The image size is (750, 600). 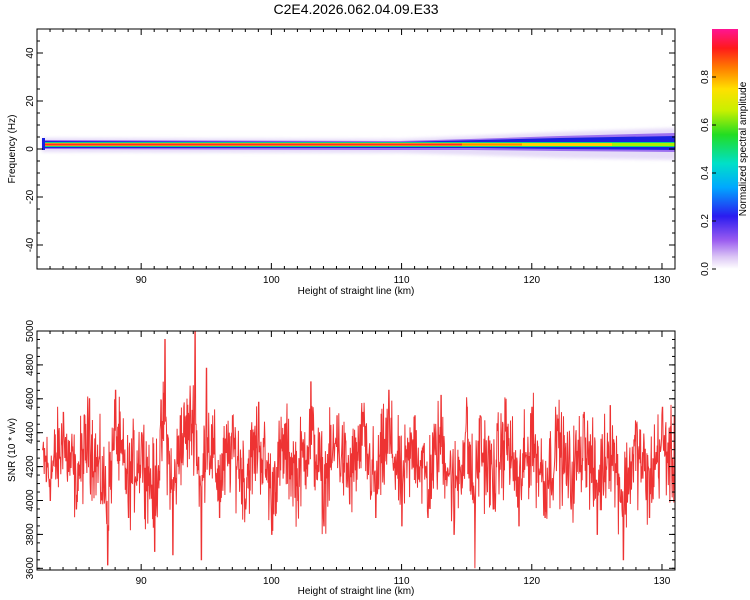 I want to click on band-core-right, so click(x=643, y=144).